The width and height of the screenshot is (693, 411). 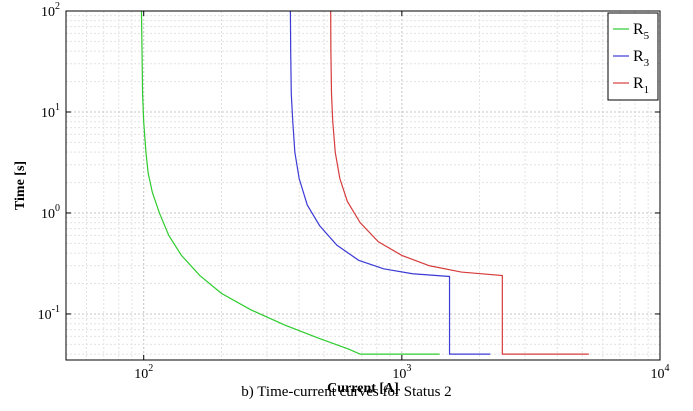 I want to click on figure-caption: b) Time-current curves for Status 2, so click(x=346, y=392).